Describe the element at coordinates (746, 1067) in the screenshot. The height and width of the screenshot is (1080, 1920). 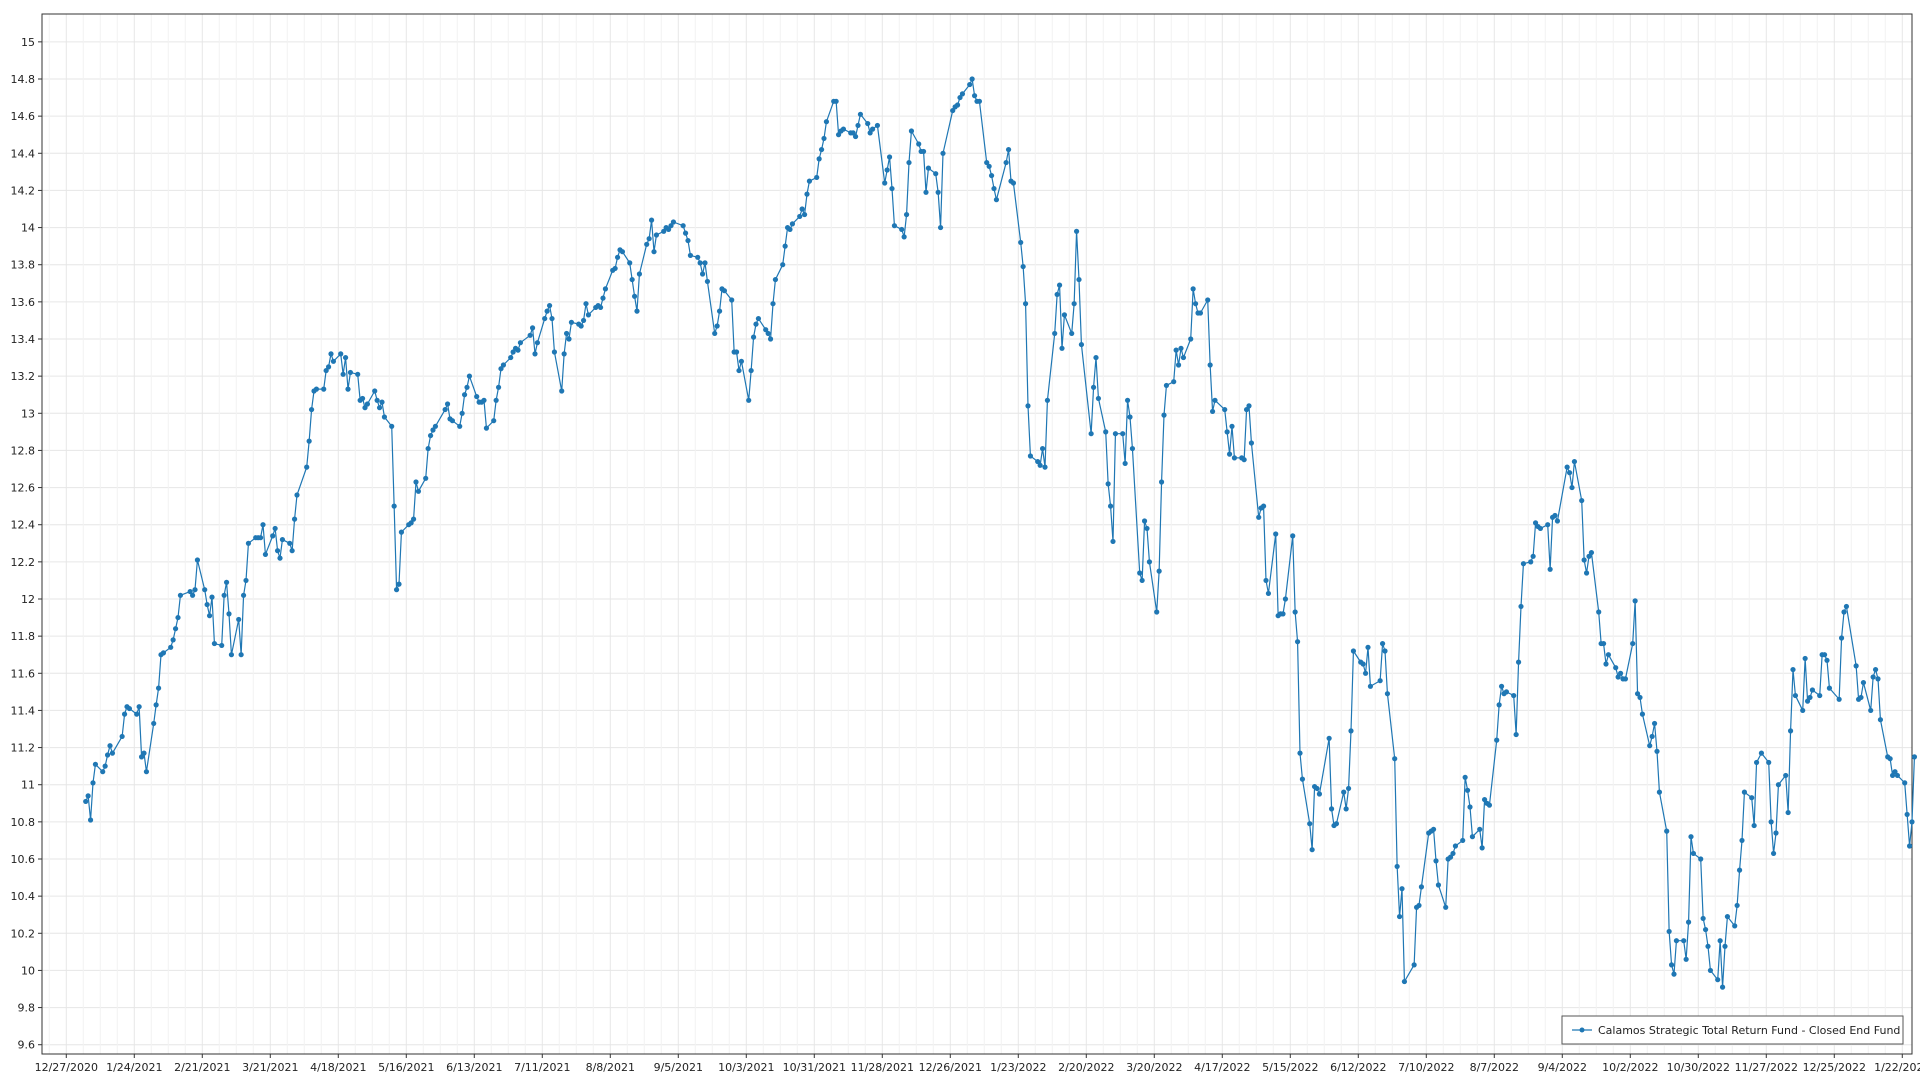
I see `x-tick-label: 10/3/2021` at that location.